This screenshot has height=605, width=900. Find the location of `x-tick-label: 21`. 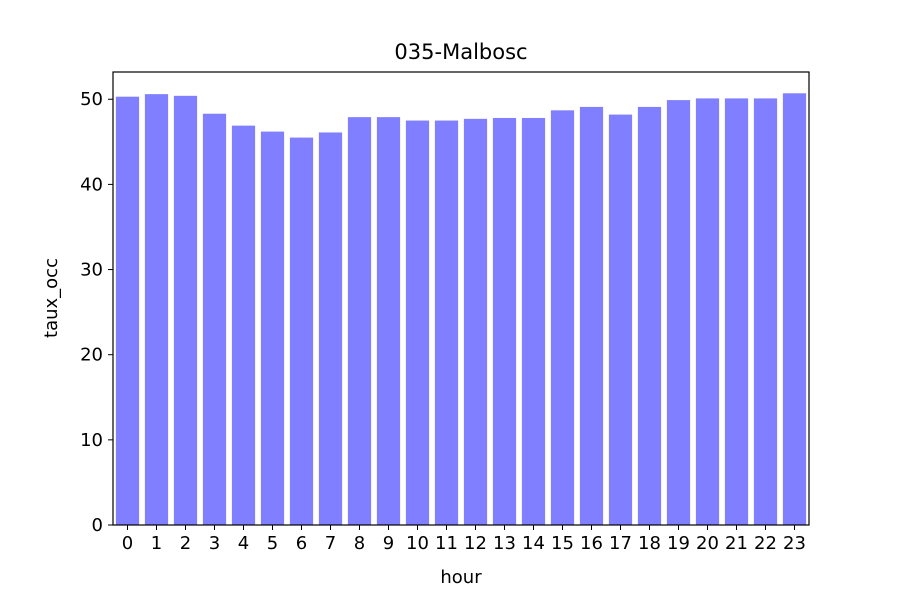

x-tick-label: 21 is located at coordinates (736, 543).